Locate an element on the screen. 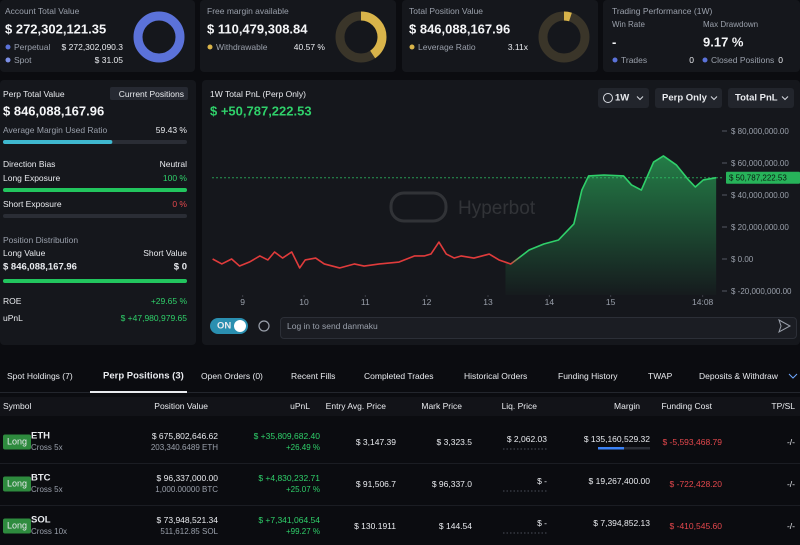  tab: Open Orders (0) is located at coordinates (232, 375).